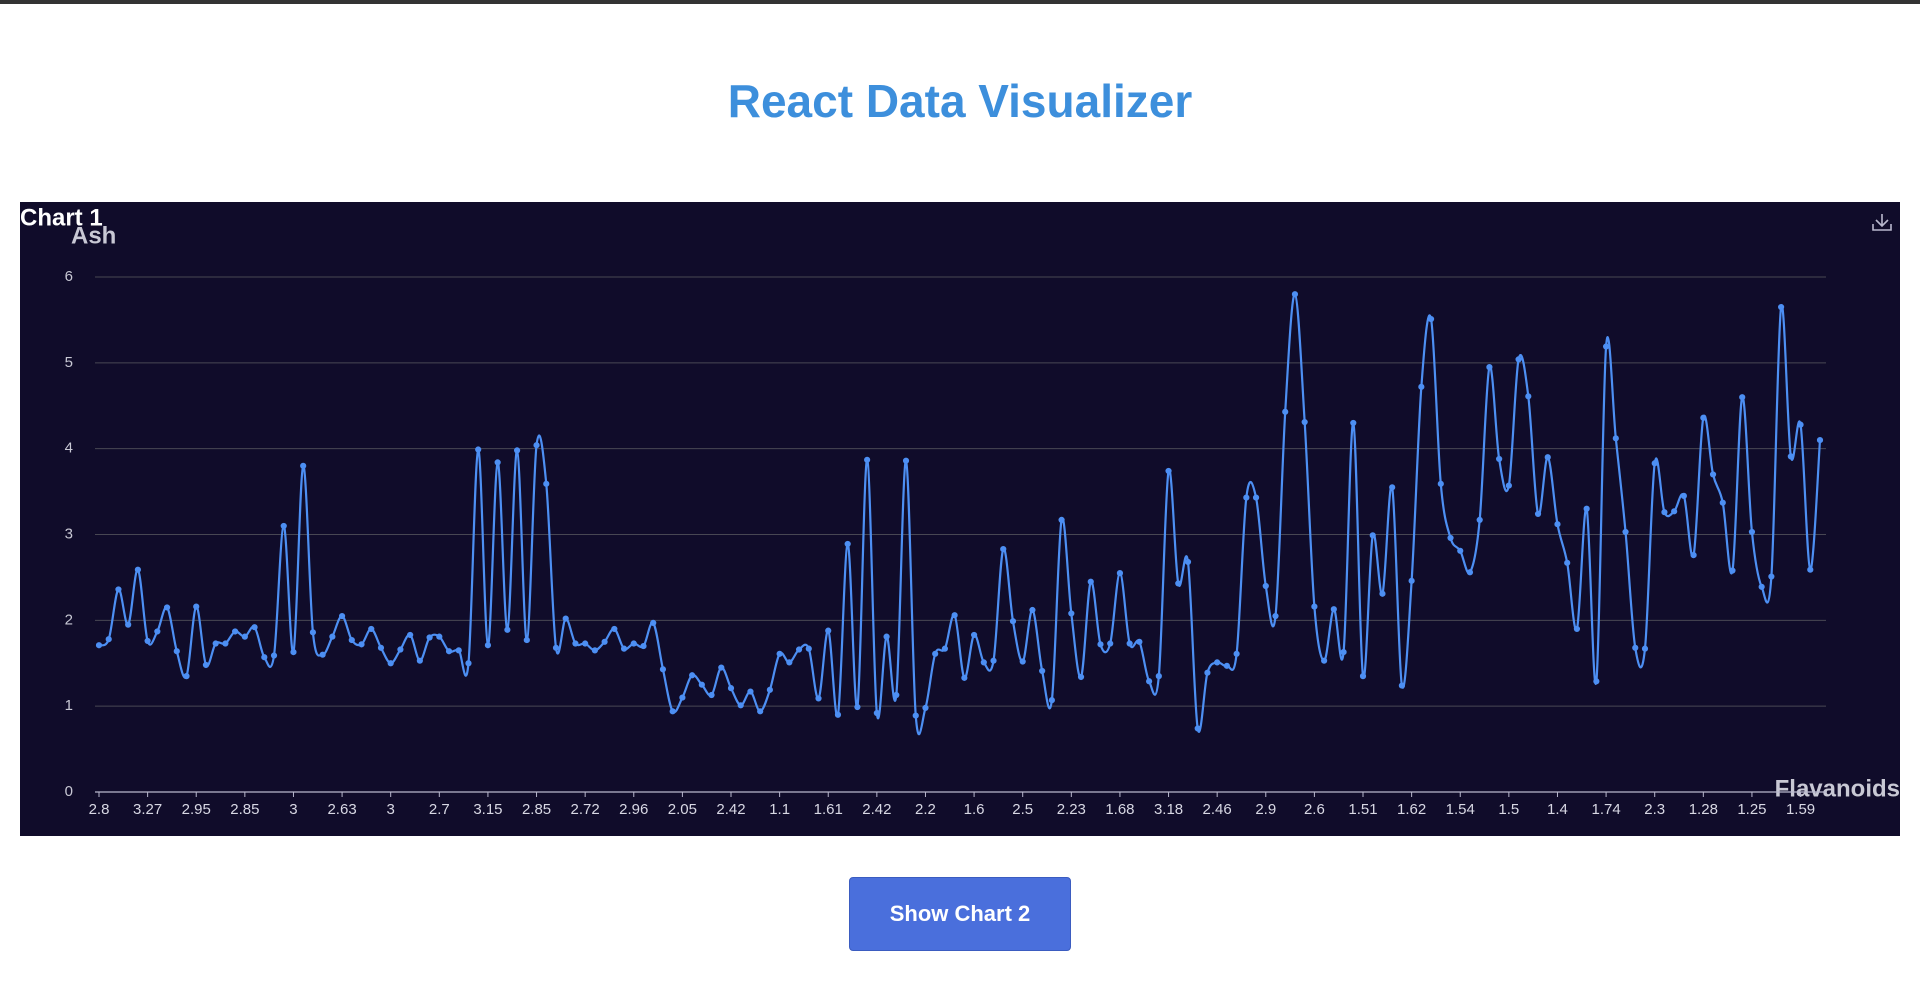 The width and height of the screenshot is (1920, 993). What do you see at coordinates (69, 791) in the screenshot?
I see `y-tick-label: 0` at bounding box center [69, 791].